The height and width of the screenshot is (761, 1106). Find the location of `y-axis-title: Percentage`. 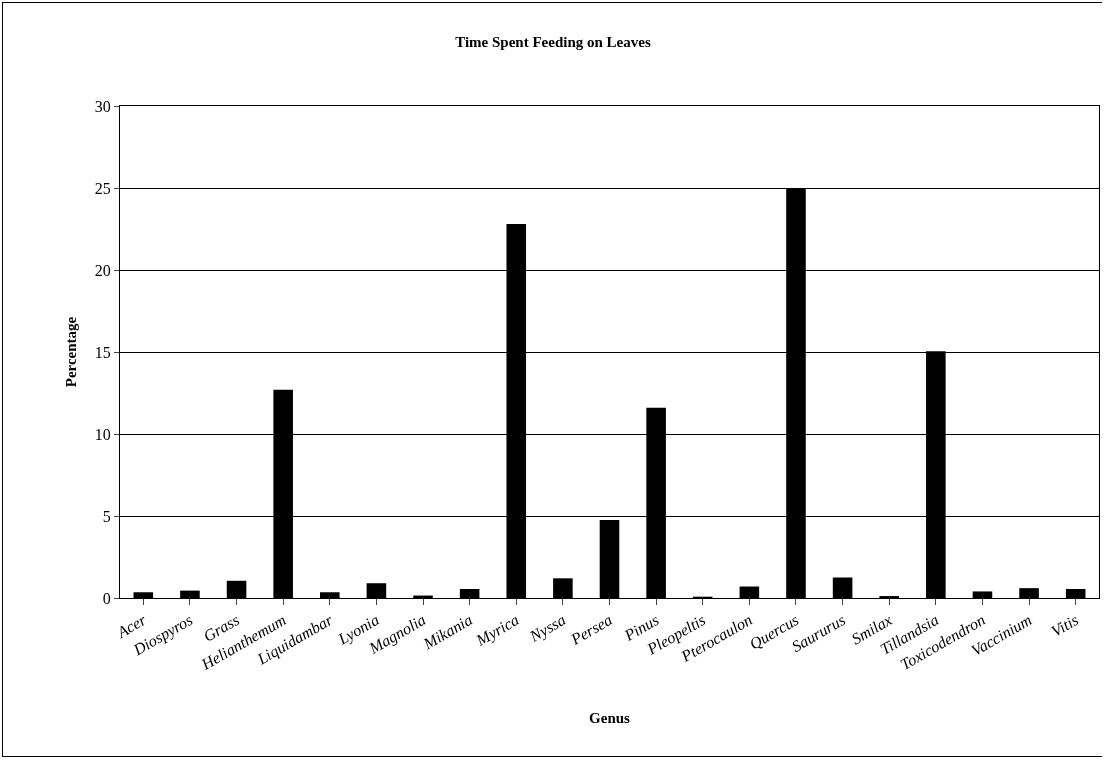

y-axis-title: Percentage is located at coordinates (71, 352).